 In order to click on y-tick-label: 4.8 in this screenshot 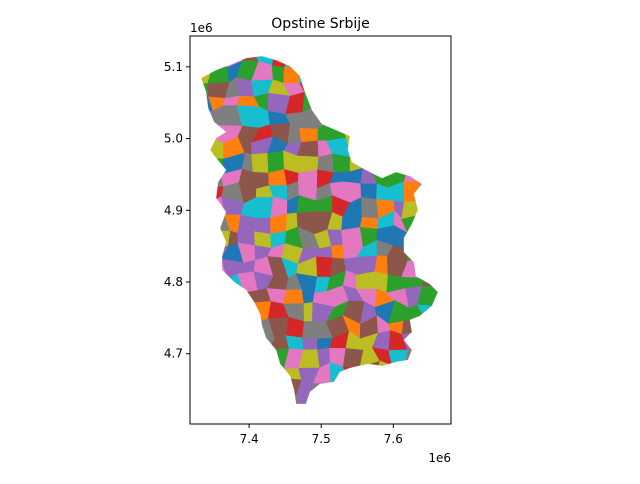, I will do `click(173, 282)`.